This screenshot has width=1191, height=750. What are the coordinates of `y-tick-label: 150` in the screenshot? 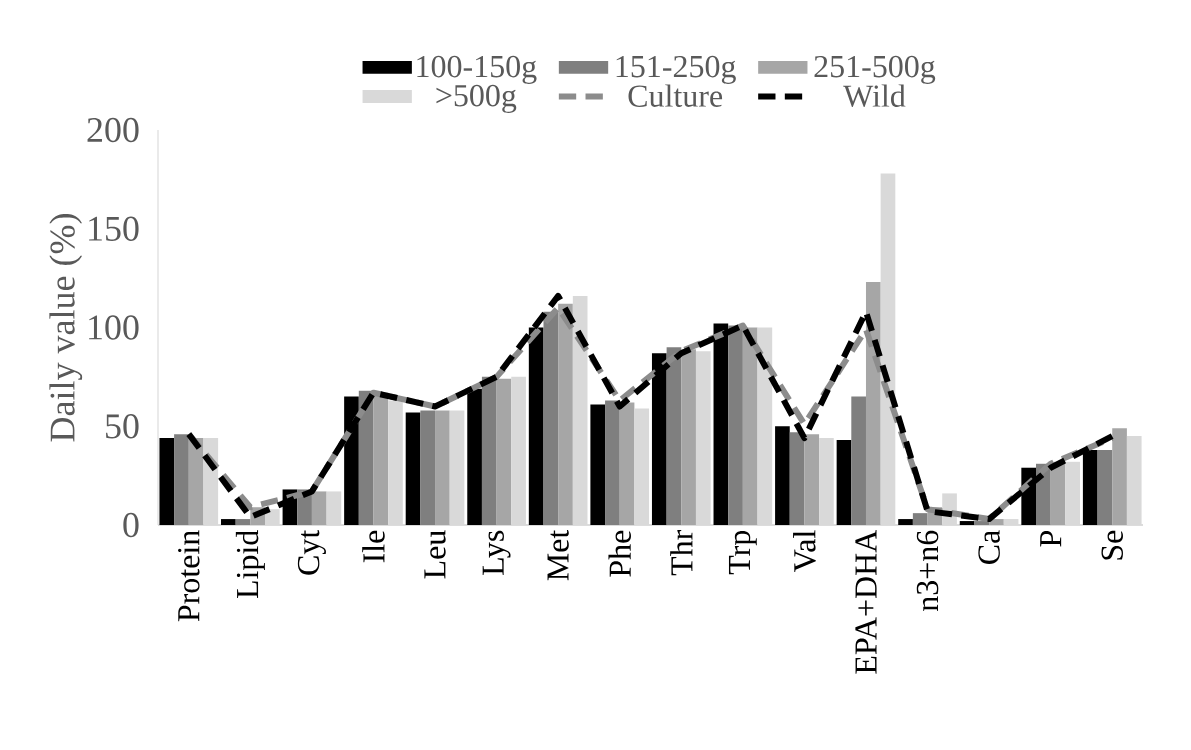 It's located at (114, 228).